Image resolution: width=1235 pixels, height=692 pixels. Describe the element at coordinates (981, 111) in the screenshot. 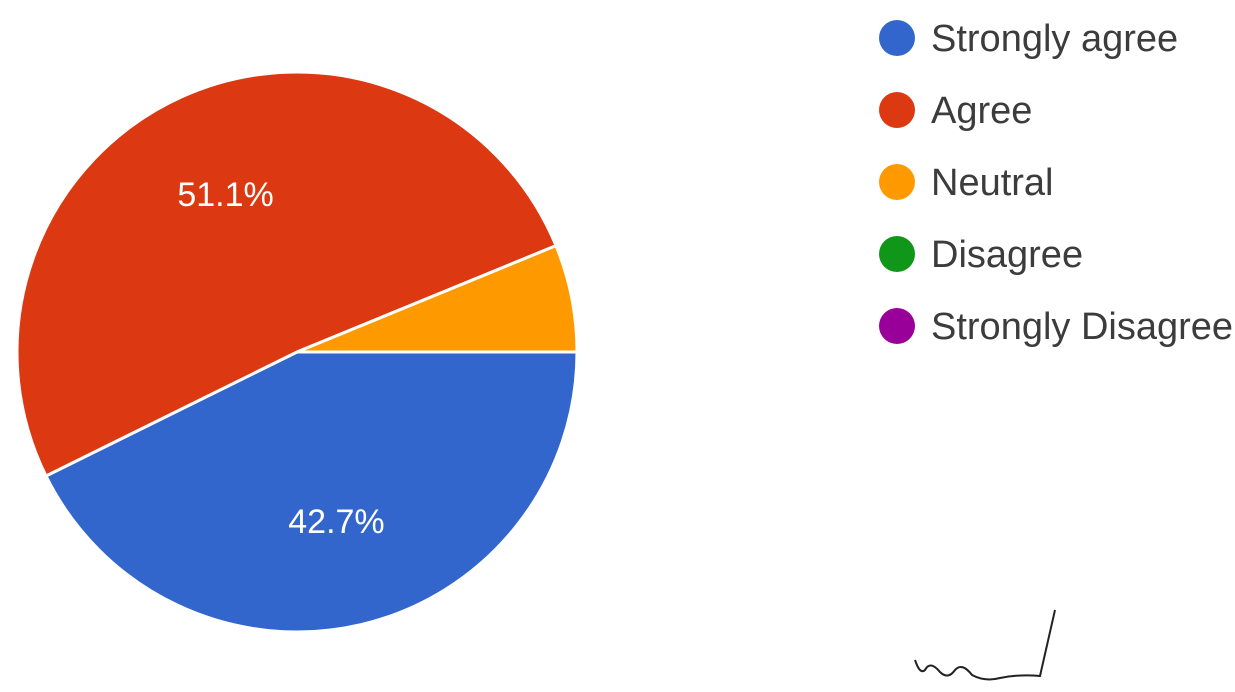

I see `legend-label: Agree` at that location.